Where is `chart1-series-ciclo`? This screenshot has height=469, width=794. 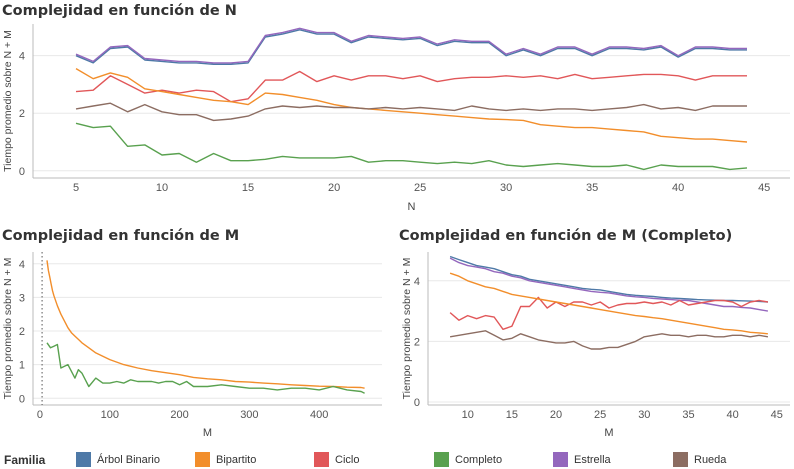
chart1-series-ciclo is located at coordinates (411, 86).